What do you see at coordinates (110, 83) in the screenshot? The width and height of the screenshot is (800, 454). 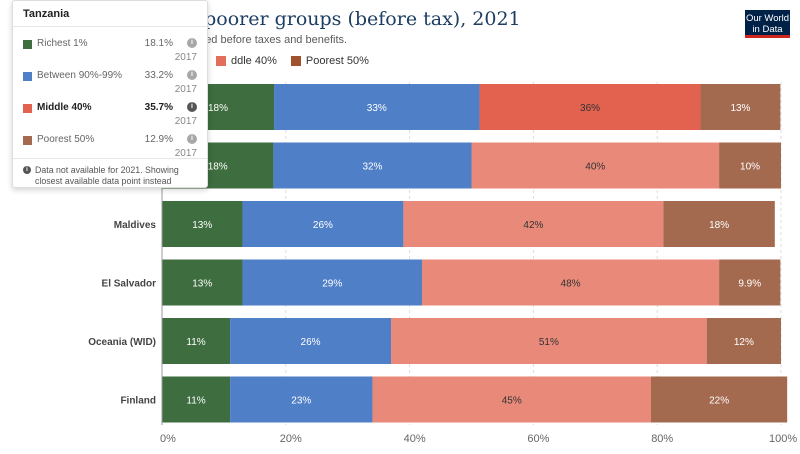 I see `tooltip-row: Between 90%-99% 33.2% i 2017` at bounding box center [110, 83].